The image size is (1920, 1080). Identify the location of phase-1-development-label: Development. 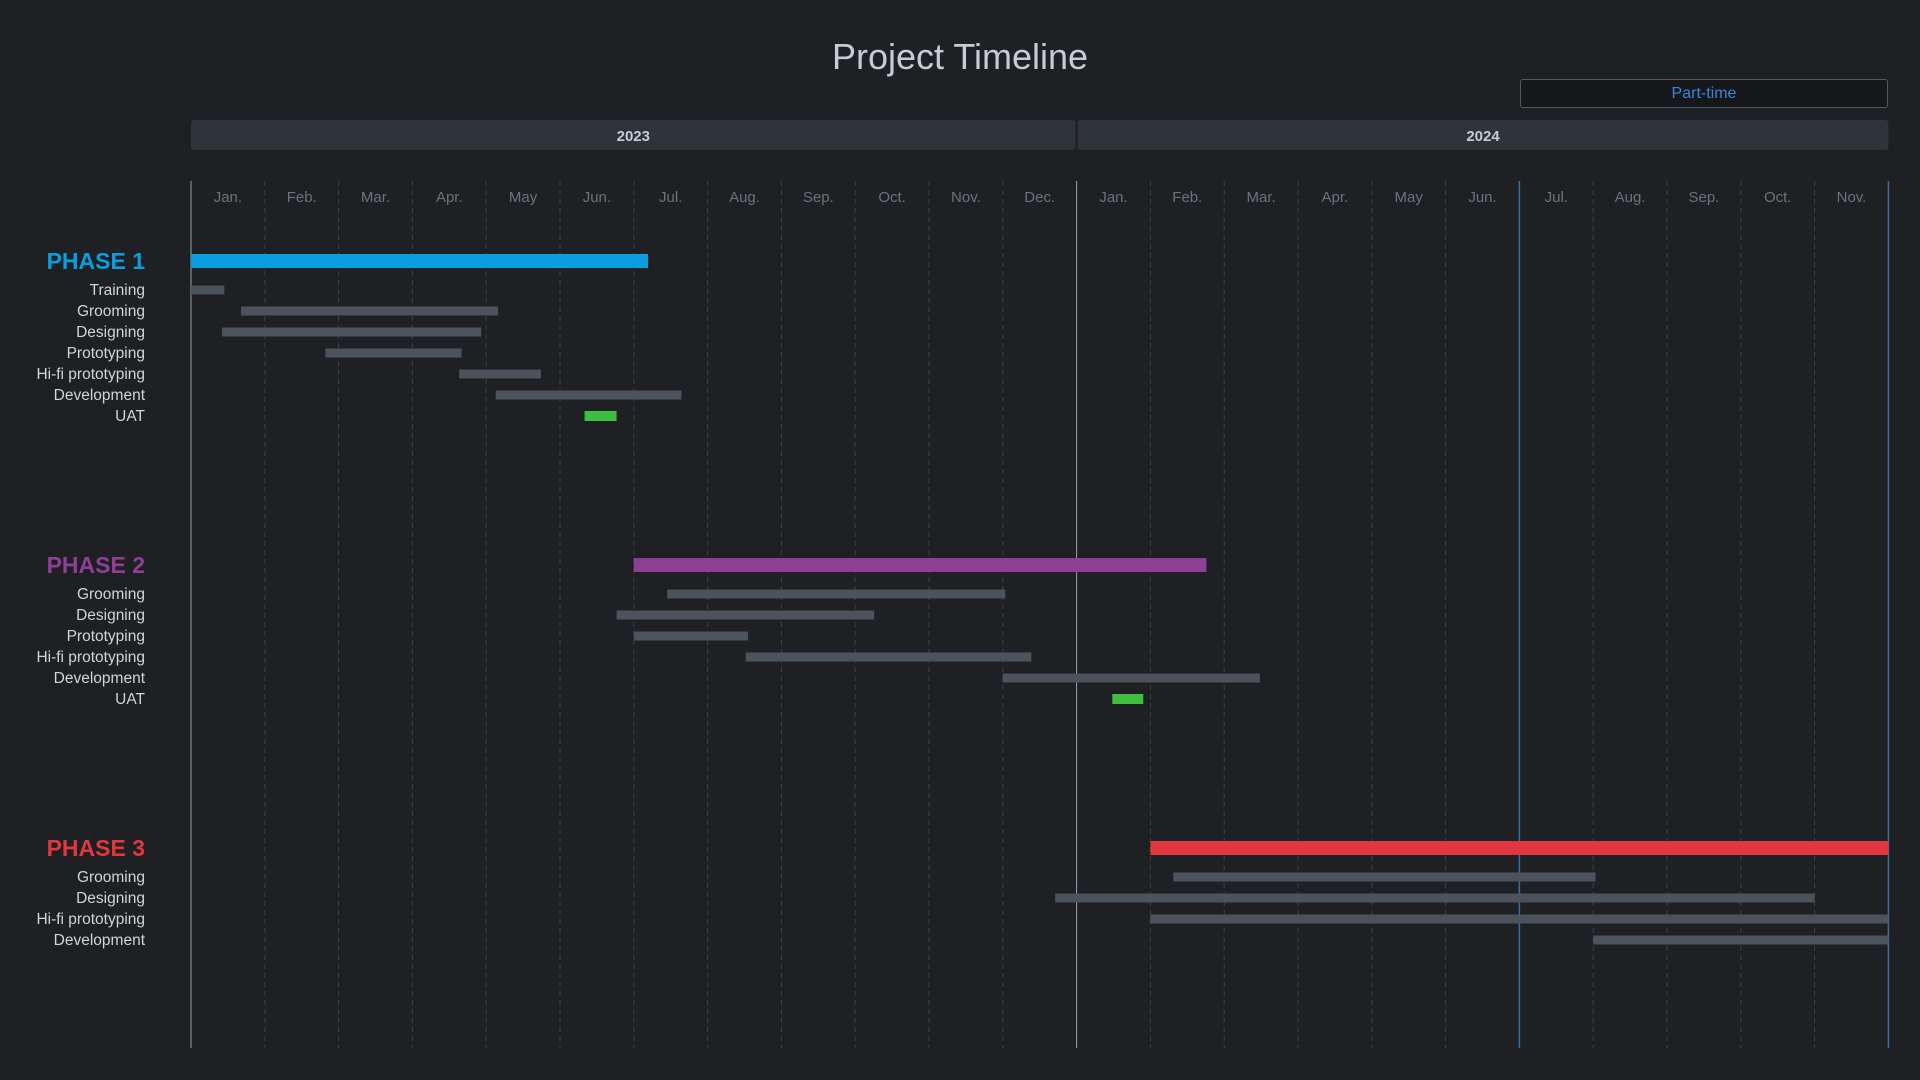
(100, 395).